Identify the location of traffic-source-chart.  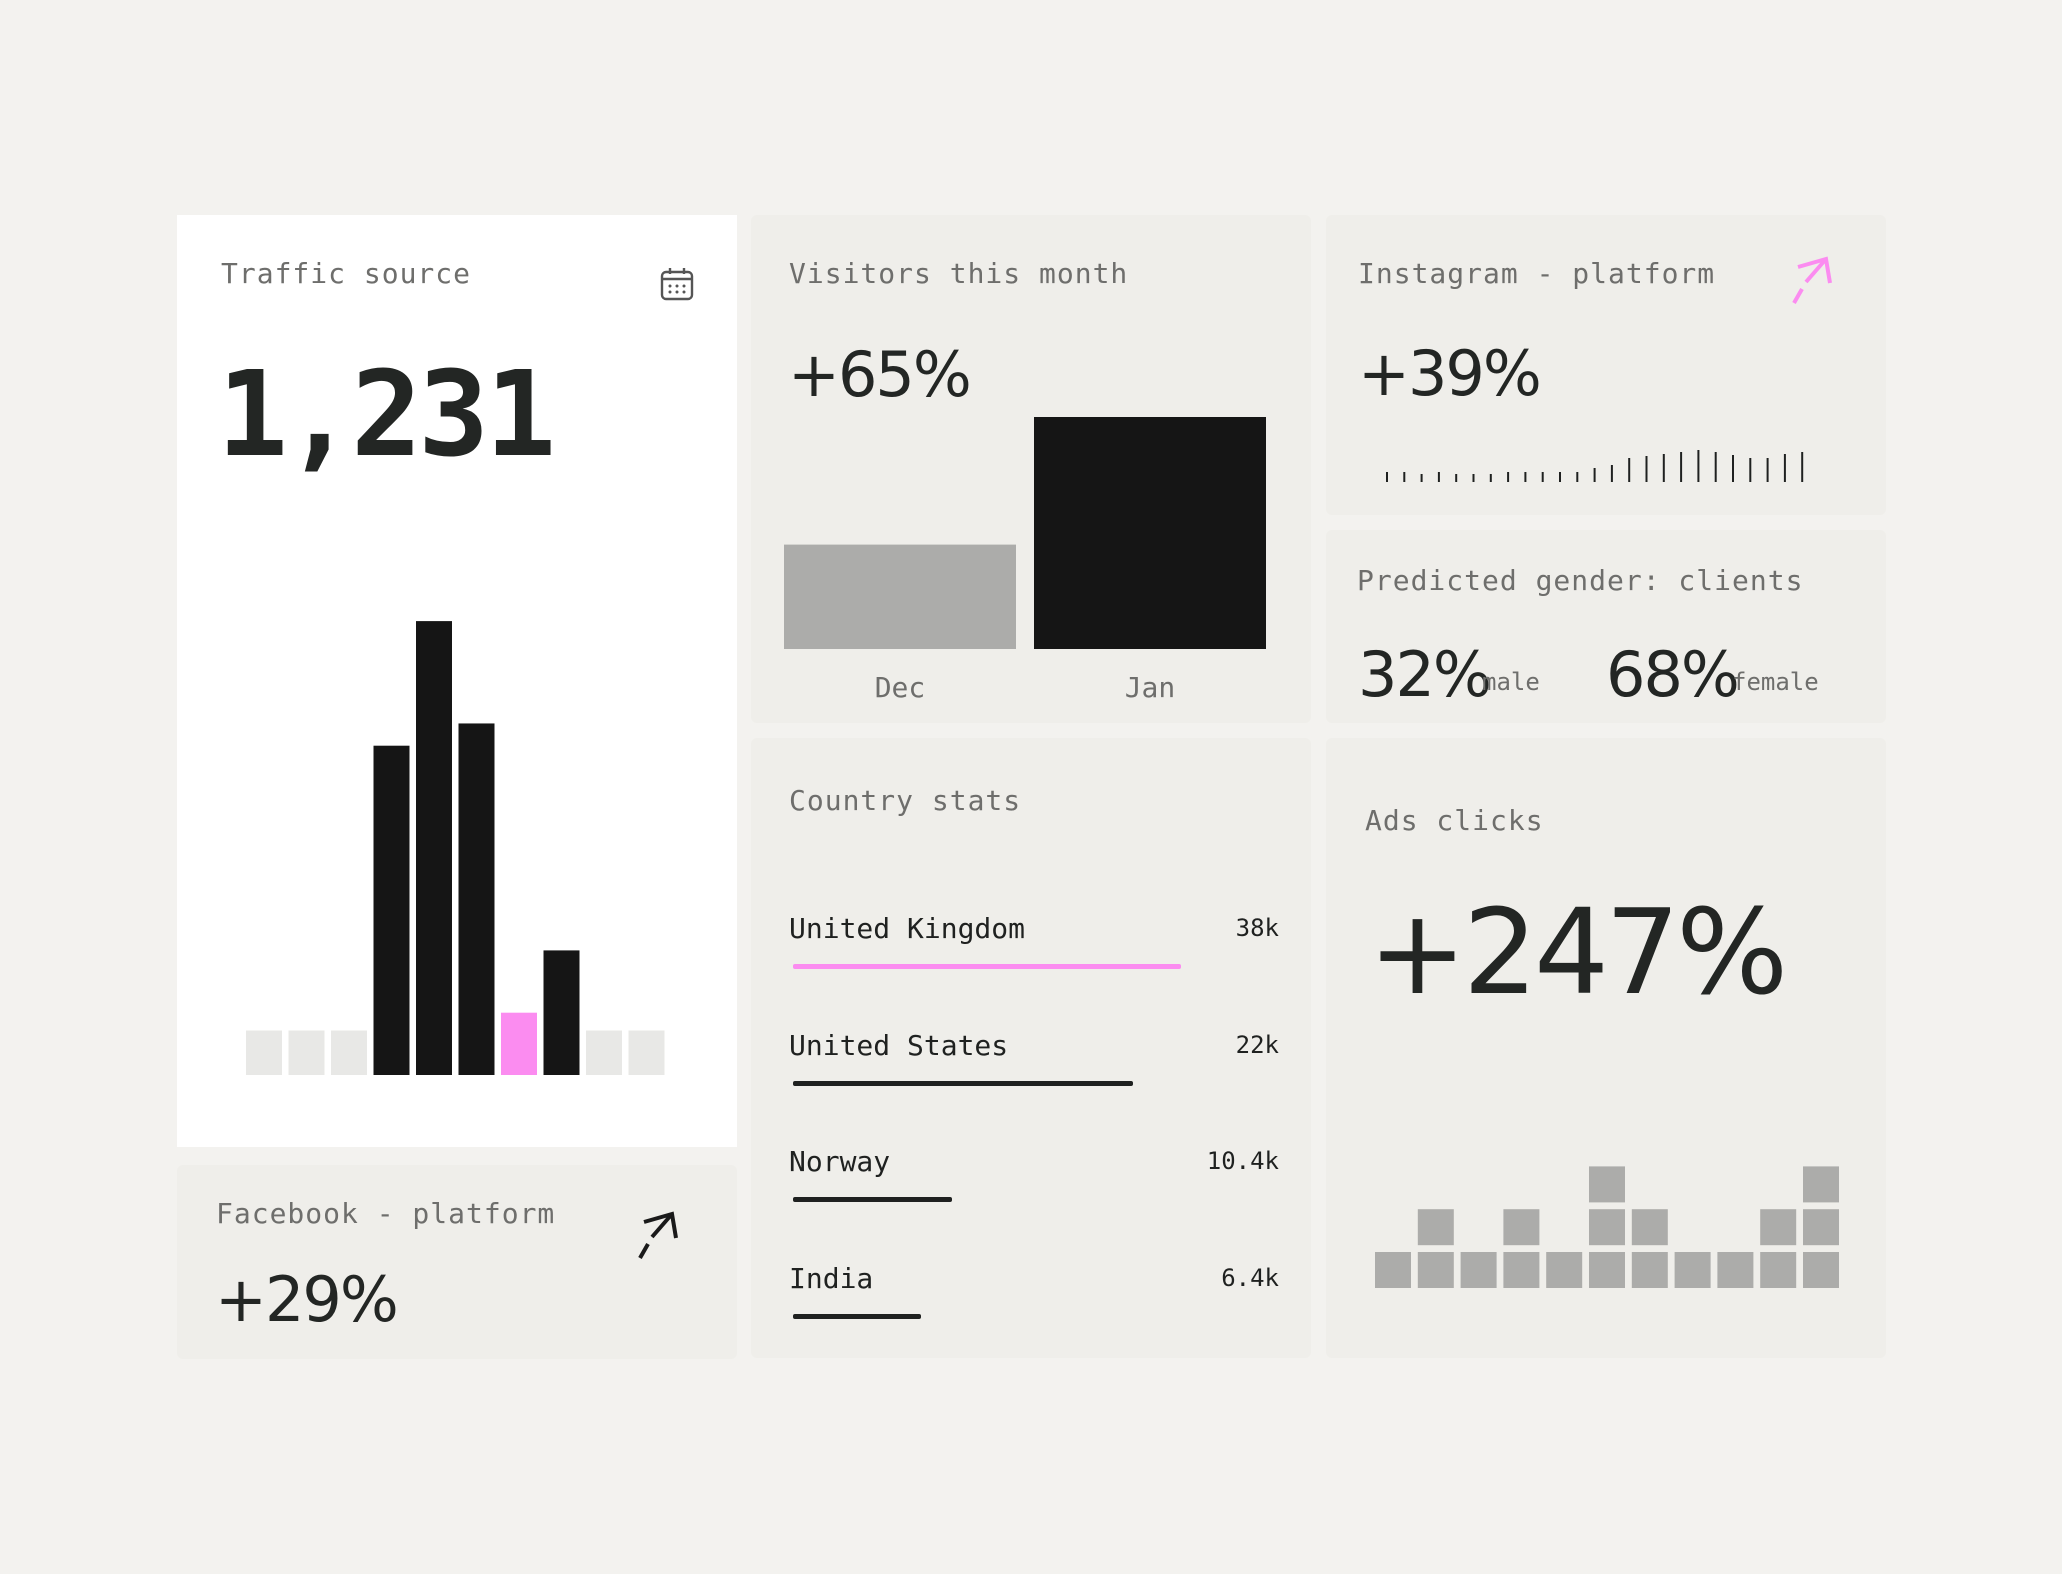
(455, 848).